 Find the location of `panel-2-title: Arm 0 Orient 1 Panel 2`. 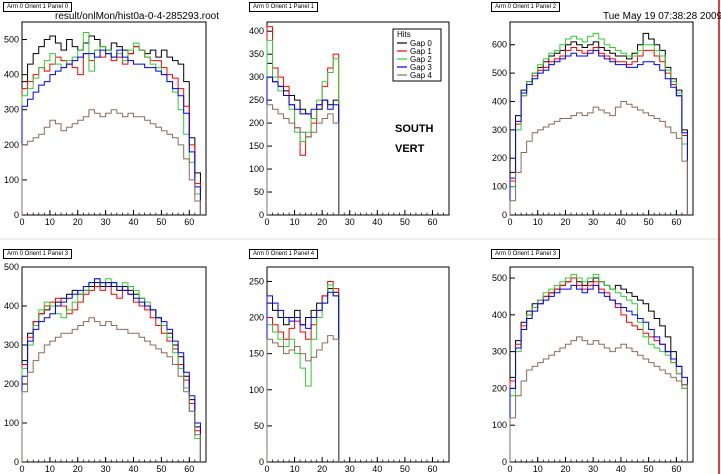

panel-2-title: Arm 0 Orient 1 Panel 2 is located at coordinates (526, 7).